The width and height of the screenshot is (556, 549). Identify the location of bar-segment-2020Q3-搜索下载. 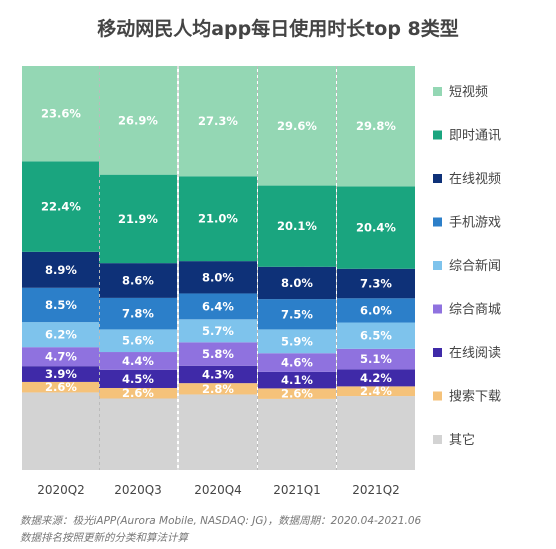
(138, 393).